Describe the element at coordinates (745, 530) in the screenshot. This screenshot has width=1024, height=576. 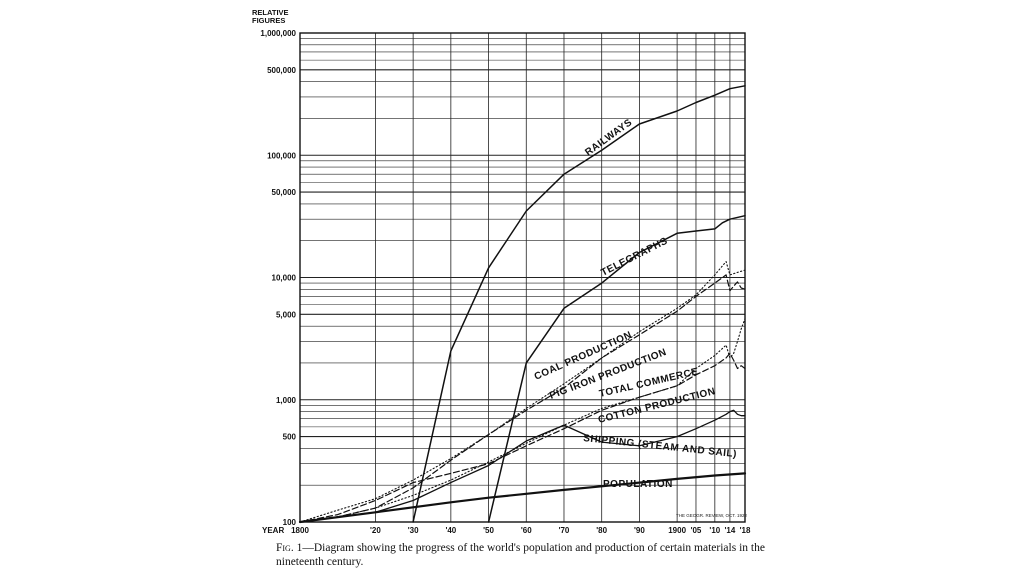
I see `x-tick-label: '18` at that location.